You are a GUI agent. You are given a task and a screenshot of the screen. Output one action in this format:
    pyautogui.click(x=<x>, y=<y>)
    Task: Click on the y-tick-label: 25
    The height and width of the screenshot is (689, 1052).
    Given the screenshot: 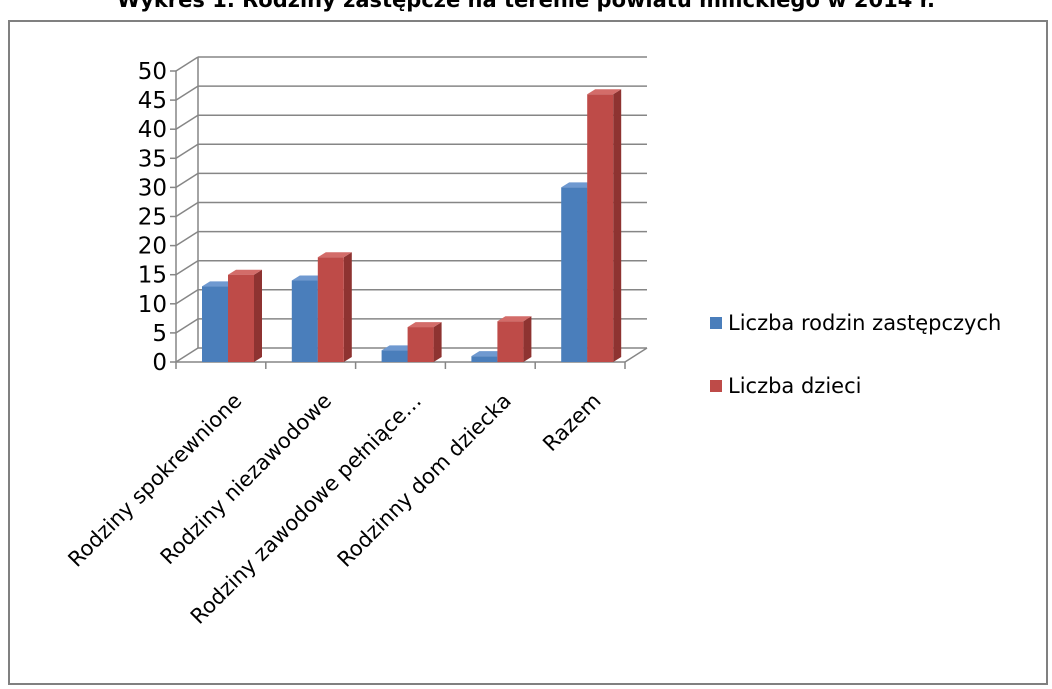 What is the action you would take?
    pyautogui.click(x=152, y=218)
    